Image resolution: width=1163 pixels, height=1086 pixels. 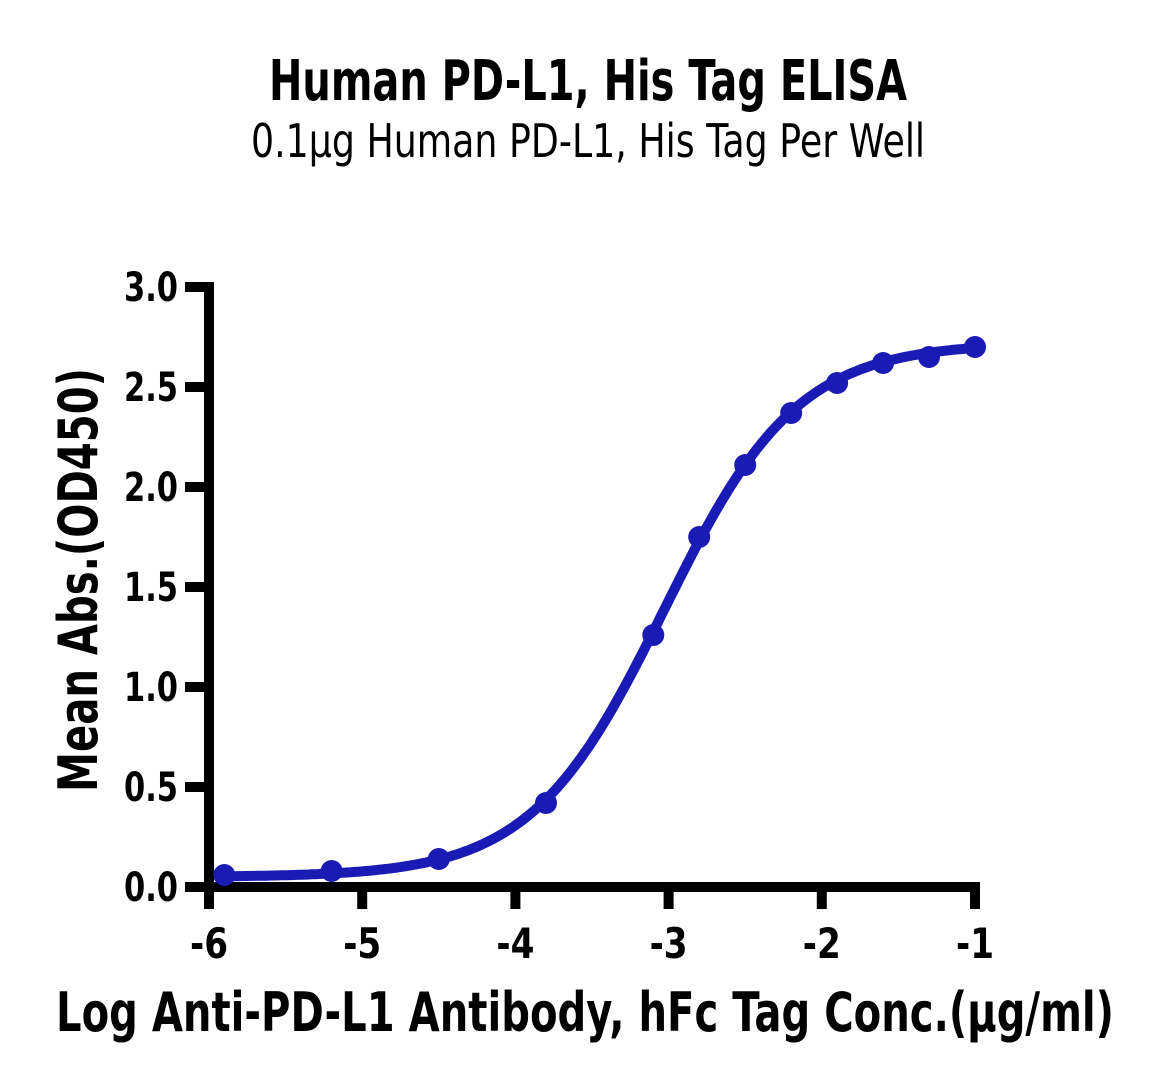 I want to click on x-tick-label: -2, so click(x=822, y=943).